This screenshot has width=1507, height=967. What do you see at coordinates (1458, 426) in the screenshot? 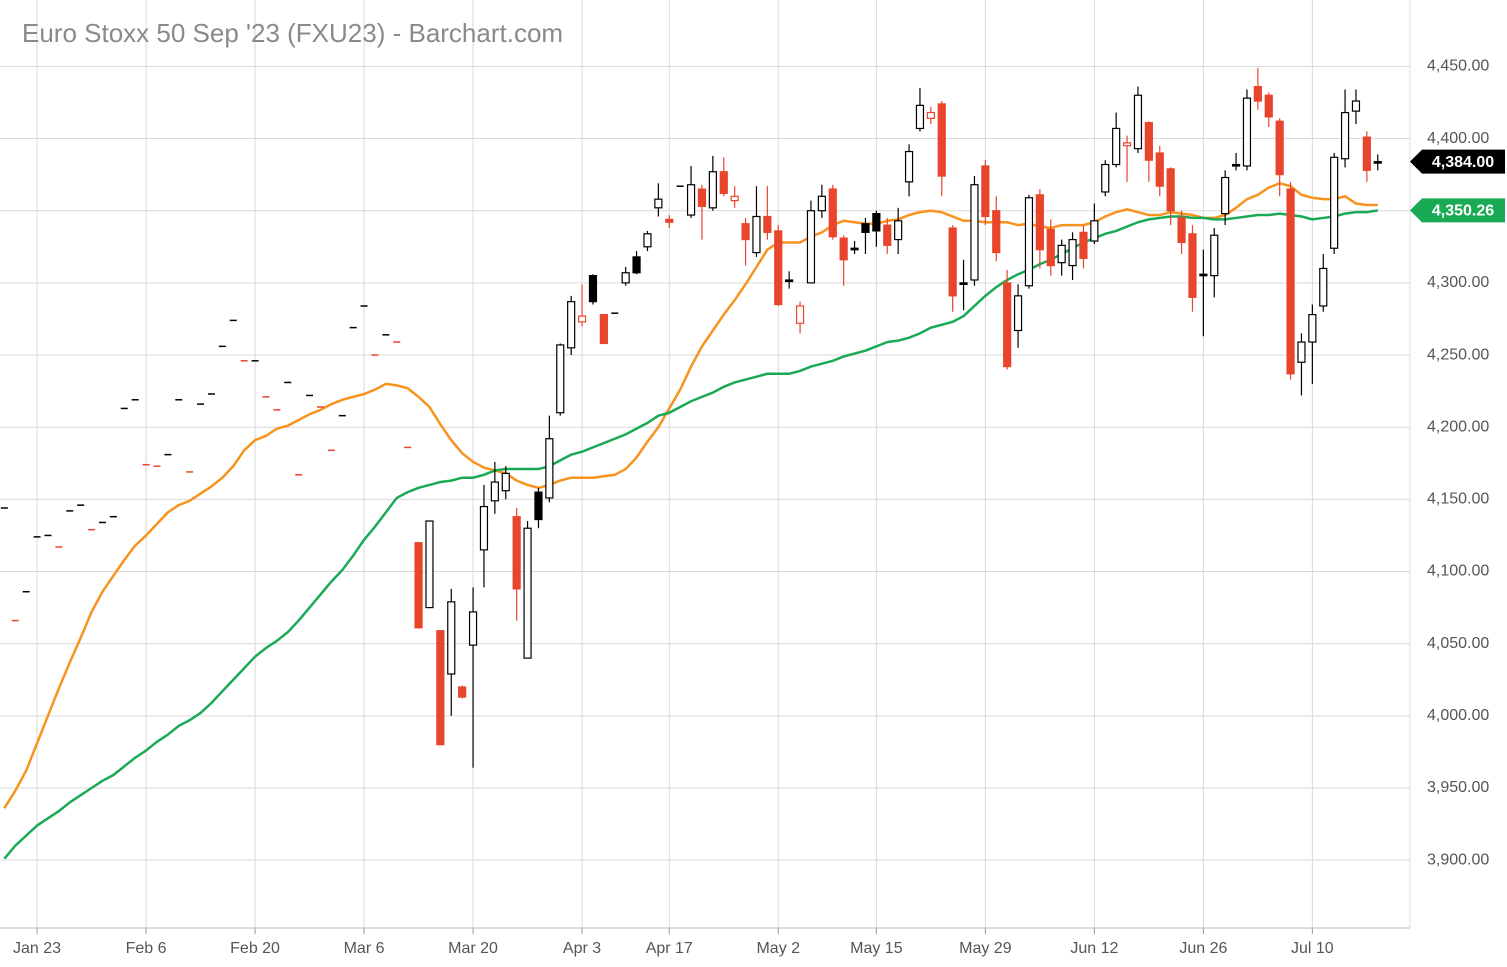
I see `y-tick-label: 4,200.00` at bounding box center [1458, 426].